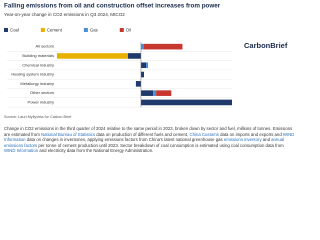 The width and height of the screenshot is (320, 240). I want to click on y-tick-label: Building materials, so click(38, 55).